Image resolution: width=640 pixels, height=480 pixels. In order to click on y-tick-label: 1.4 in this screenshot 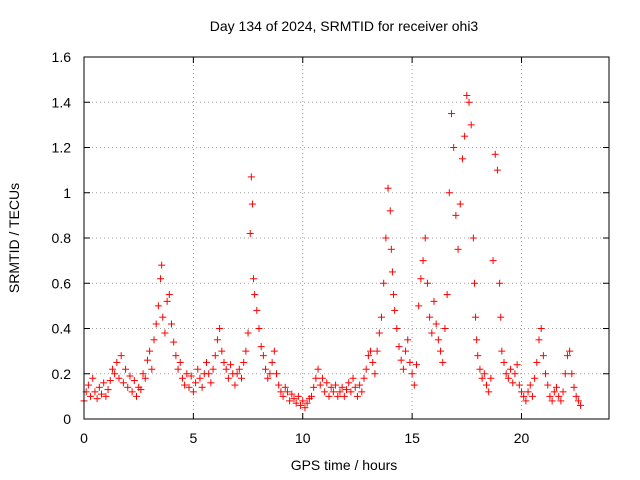, I will do `click(62, 102)`.